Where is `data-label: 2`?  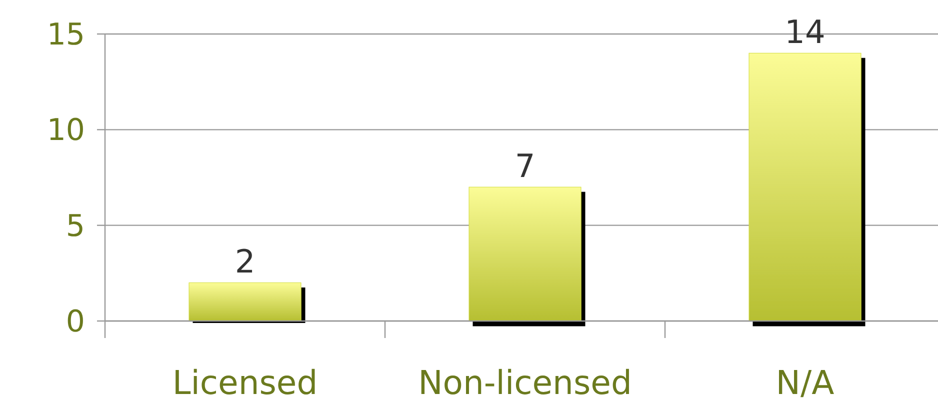 data-label: 2 is located at coordinates (245, 261).